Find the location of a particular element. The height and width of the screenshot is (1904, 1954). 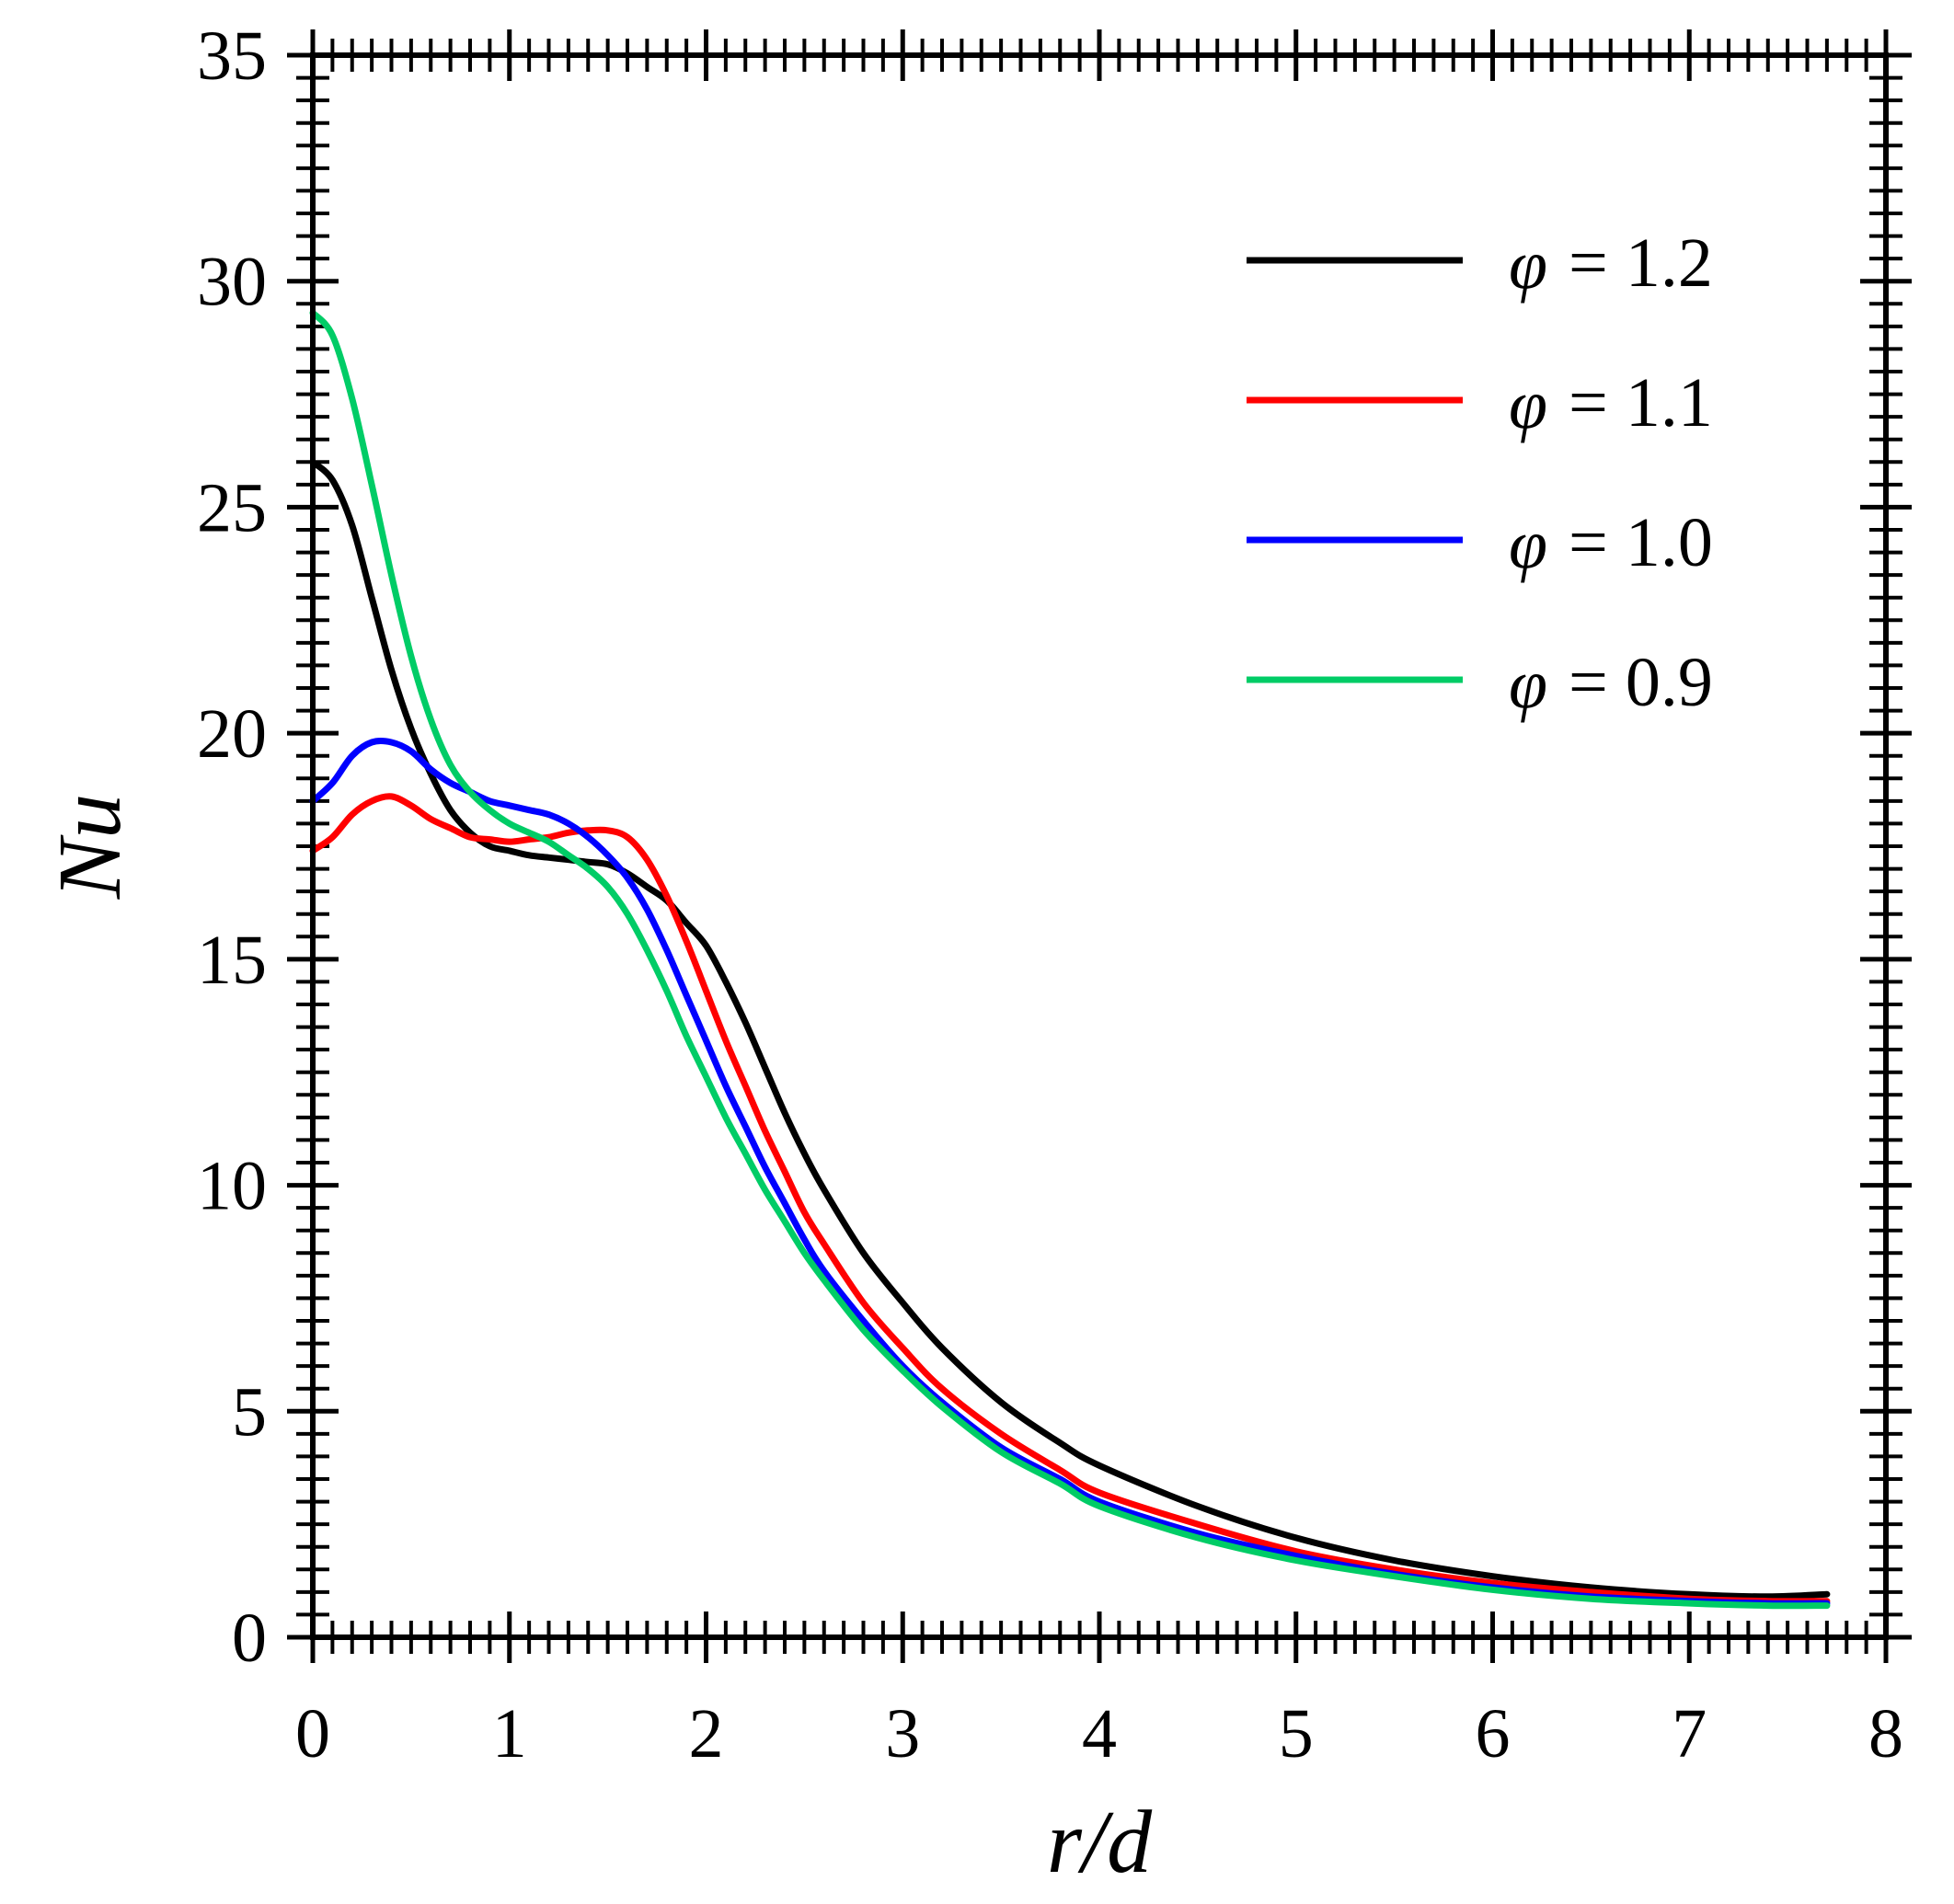

y-tick-label: 10 is located at coordinates (232, 1186).